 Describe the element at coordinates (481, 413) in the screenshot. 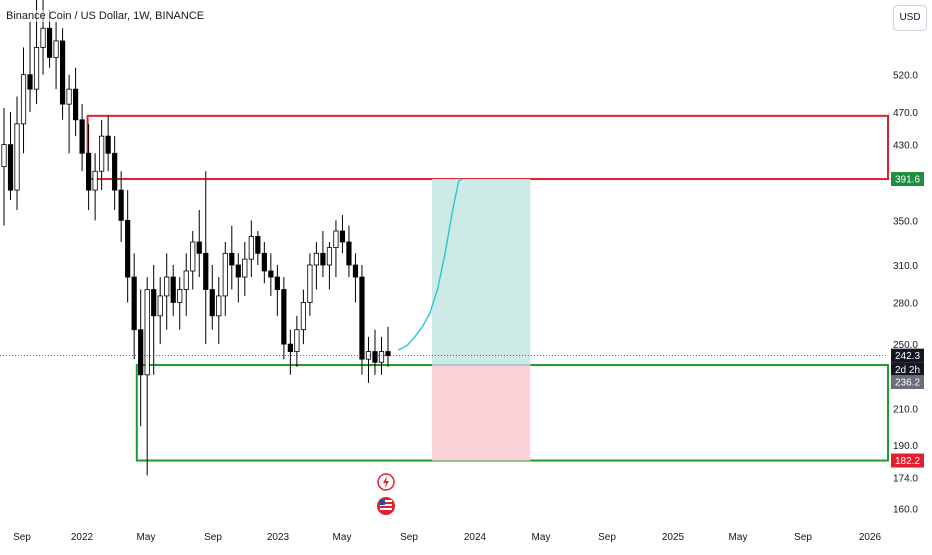

I see `stop-box` at that location.